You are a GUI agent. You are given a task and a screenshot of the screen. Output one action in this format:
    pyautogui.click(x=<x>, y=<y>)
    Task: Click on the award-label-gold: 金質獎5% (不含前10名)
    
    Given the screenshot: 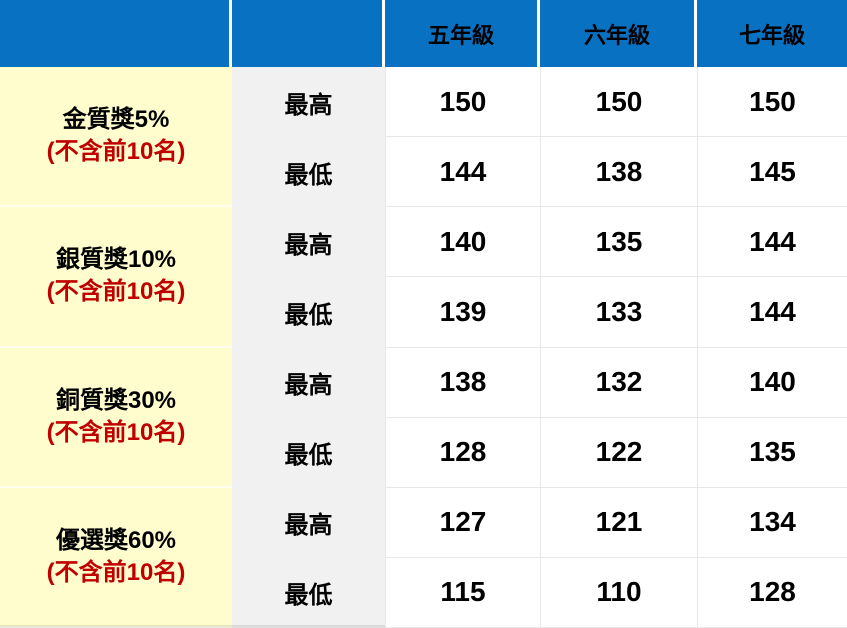 What is the action you would take?
    pyautogui.click(x=116, y=137)
    